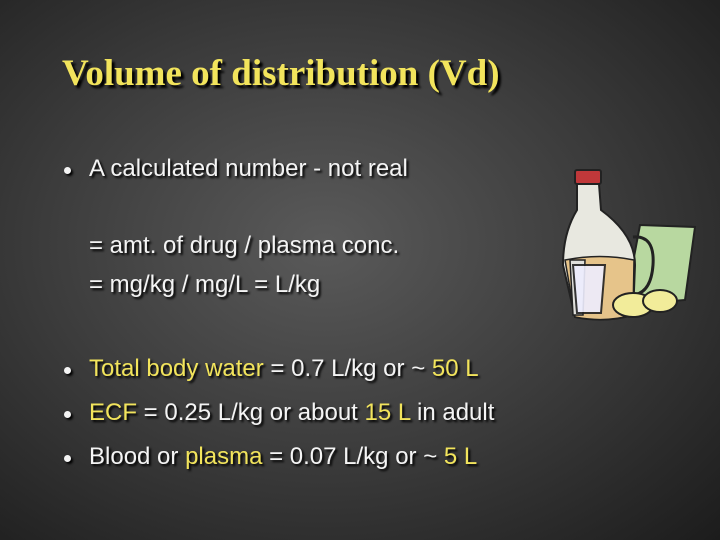  Describe the element at coordinates (347, 368) in the screenshot. I see `text: = 0.7 L/kg or ~` at that location.